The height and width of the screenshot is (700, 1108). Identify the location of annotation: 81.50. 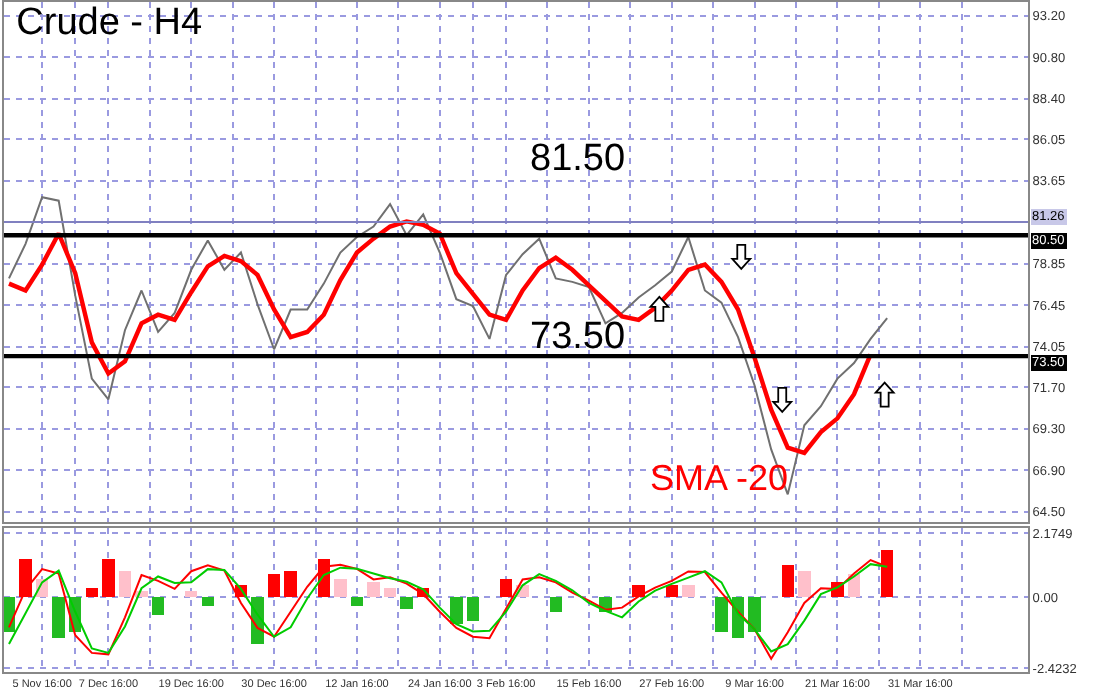
(578, 159).